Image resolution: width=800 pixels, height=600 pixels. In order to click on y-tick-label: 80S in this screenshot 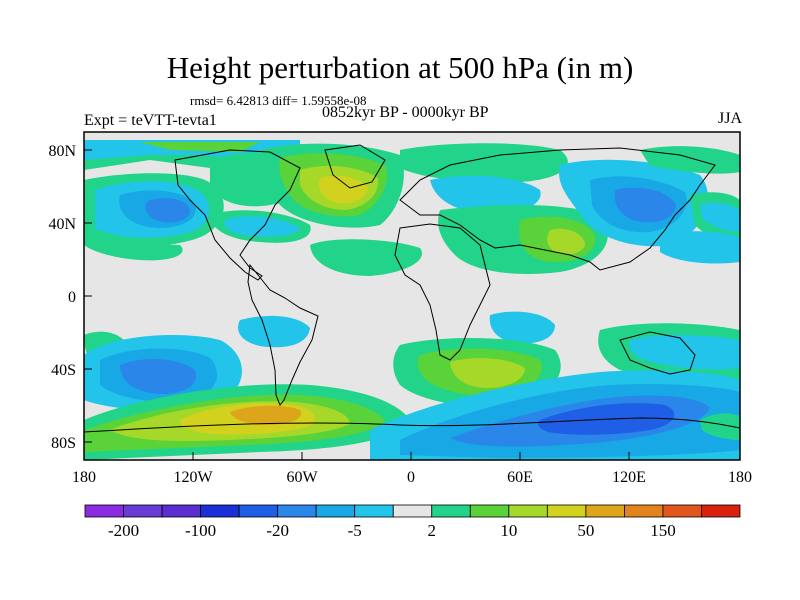, I will do `click(63, 443)`.